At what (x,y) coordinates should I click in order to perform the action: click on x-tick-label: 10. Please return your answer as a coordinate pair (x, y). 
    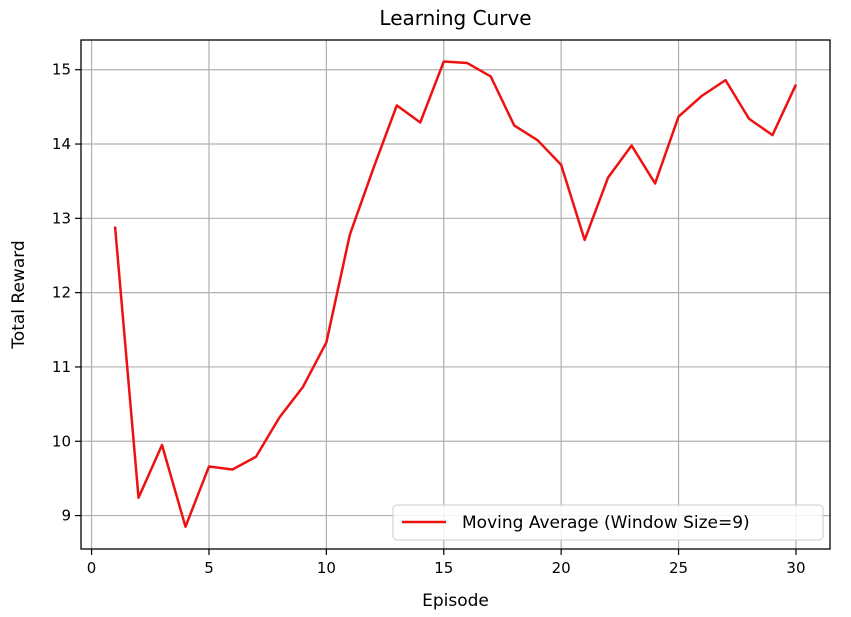
    Looking at the image, I should click on (326, 568).